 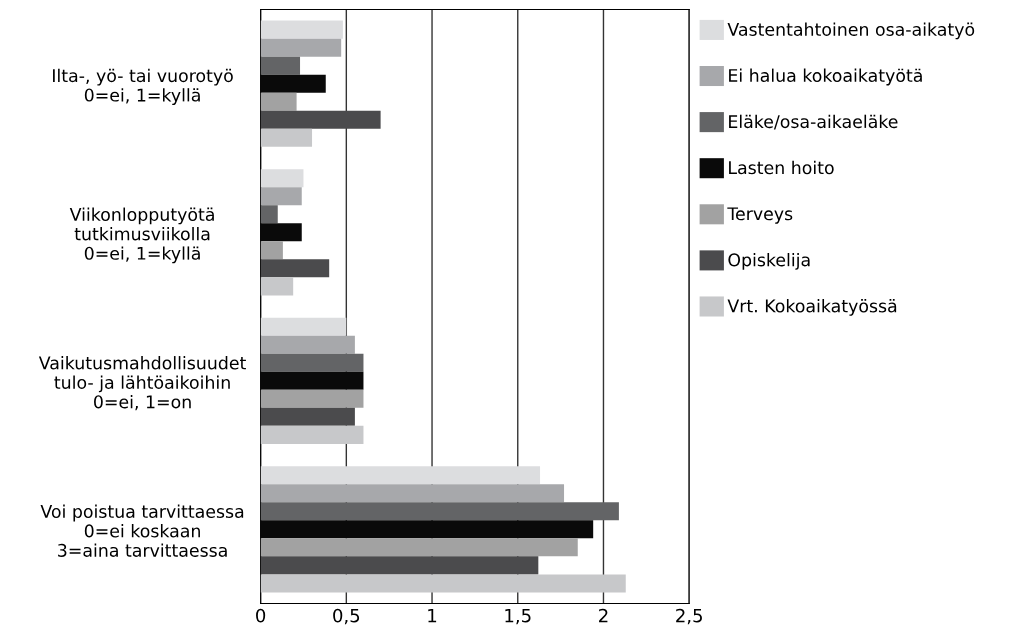 I want to click on x-tick-label: 1, so click(x=432, y=615).